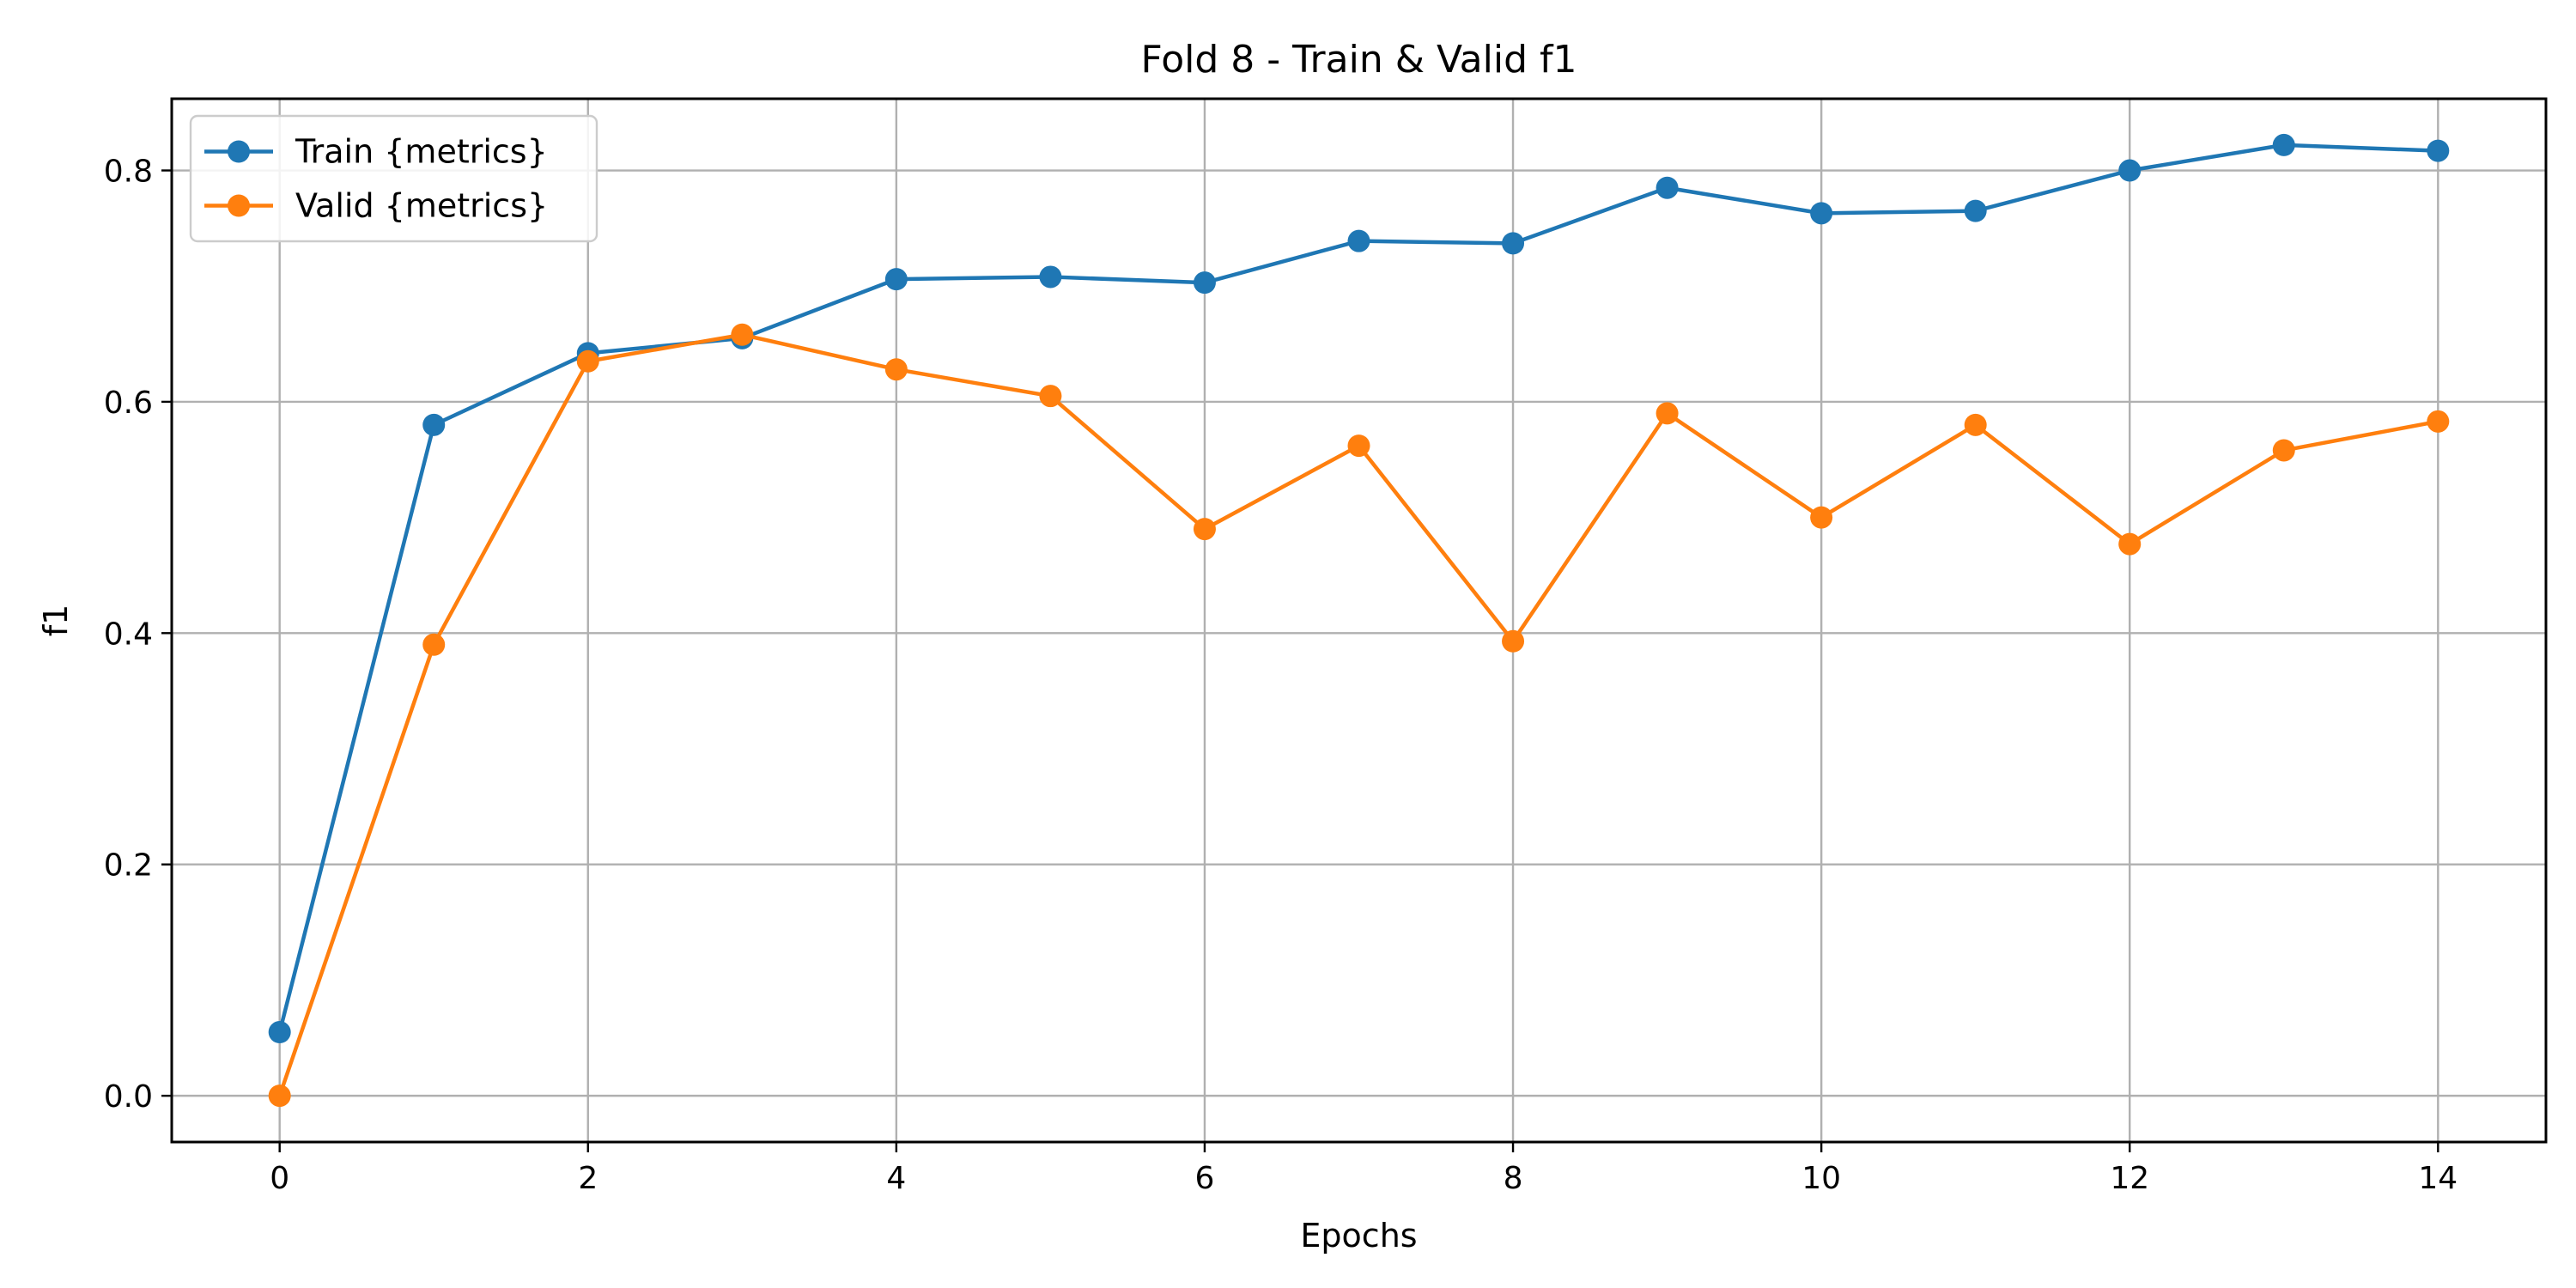 The image size is (2576, 1288). I want to click on legend-box, so click(393, 178).